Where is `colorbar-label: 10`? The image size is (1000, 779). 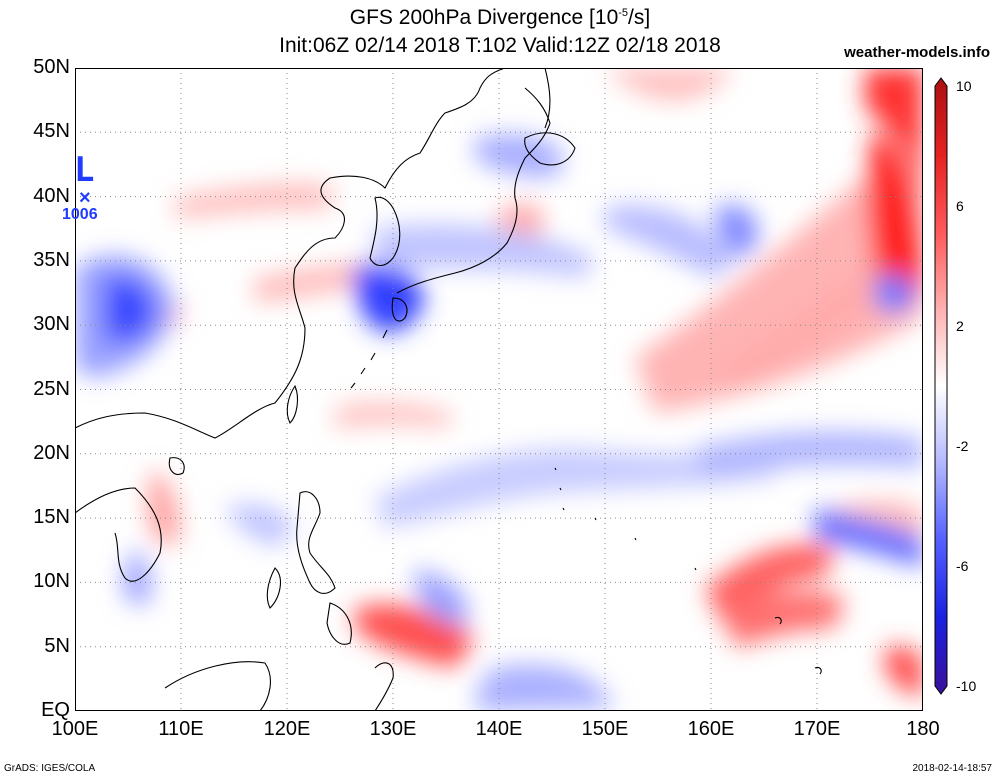
colorbar-label: 10 is located at coordinates (964, 86).